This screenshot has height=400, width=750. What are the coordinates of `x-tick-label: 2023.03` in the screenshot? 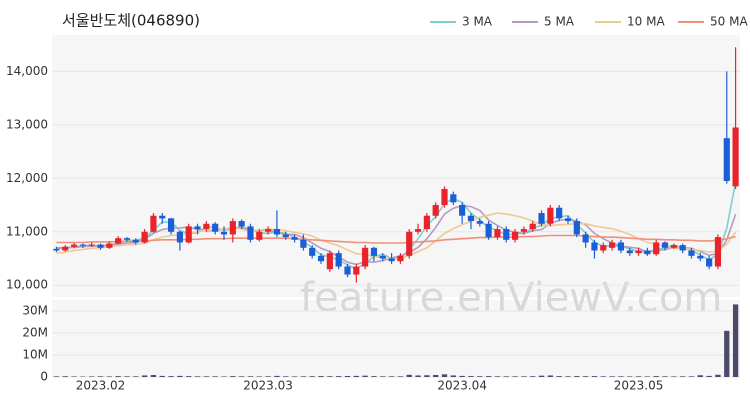 It's located at (268, 386).